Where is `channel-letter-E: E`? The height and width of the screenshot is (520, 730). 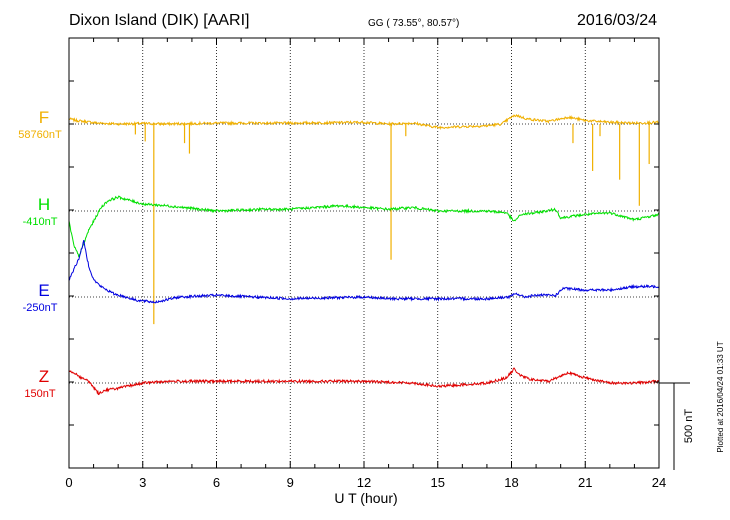 channel-letter-E: E is located at coordinates (44, 290).